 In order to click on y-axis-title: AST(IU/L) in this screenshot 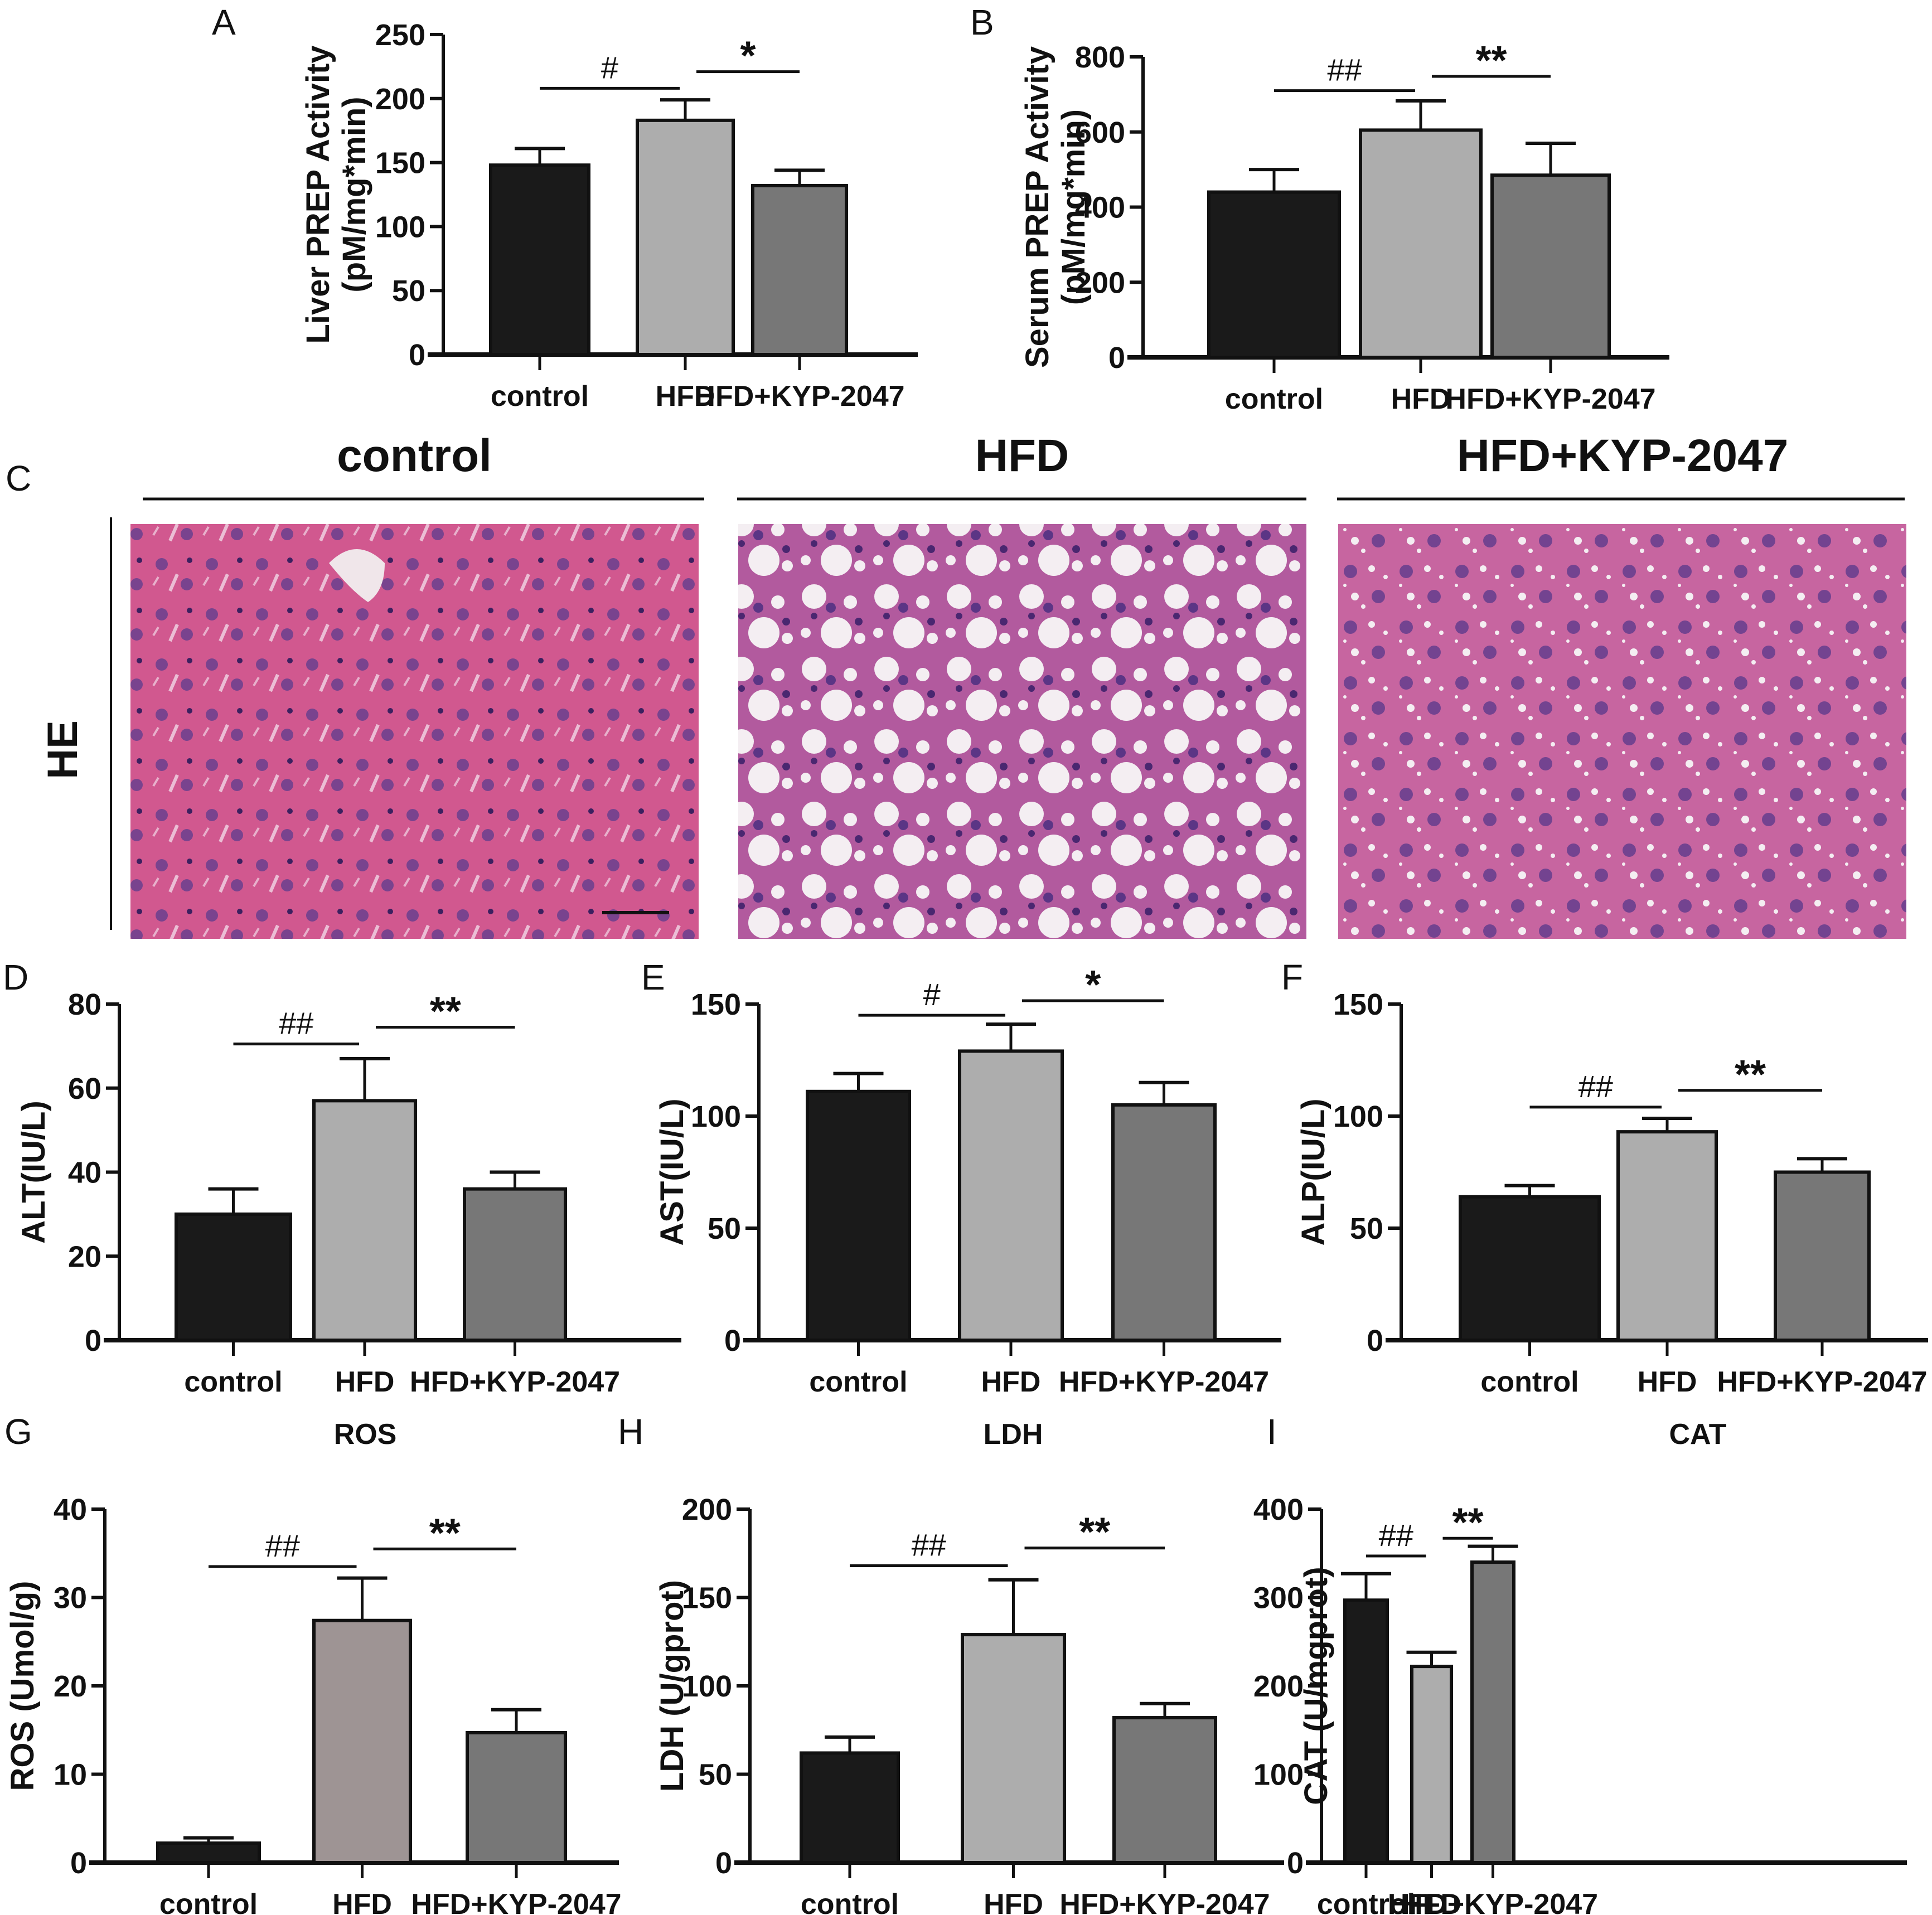, I will do `click(672, 1171)`.